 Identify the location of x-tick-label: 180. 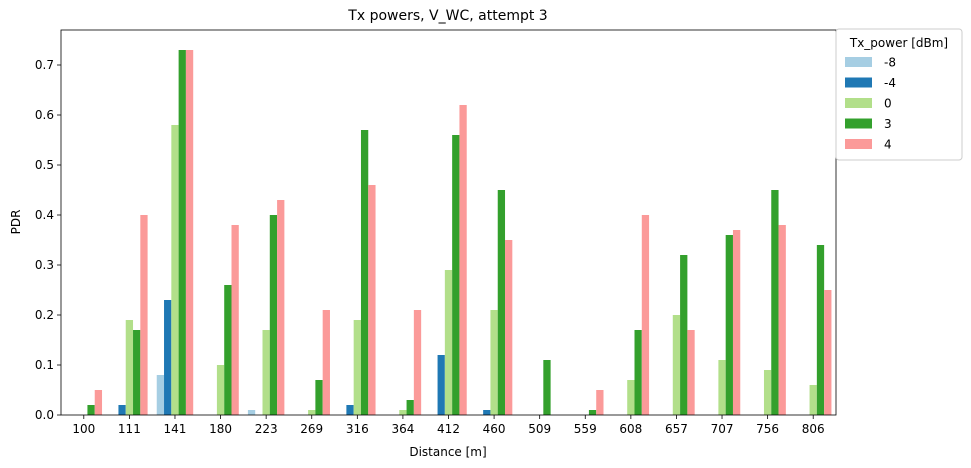
(220, 429).